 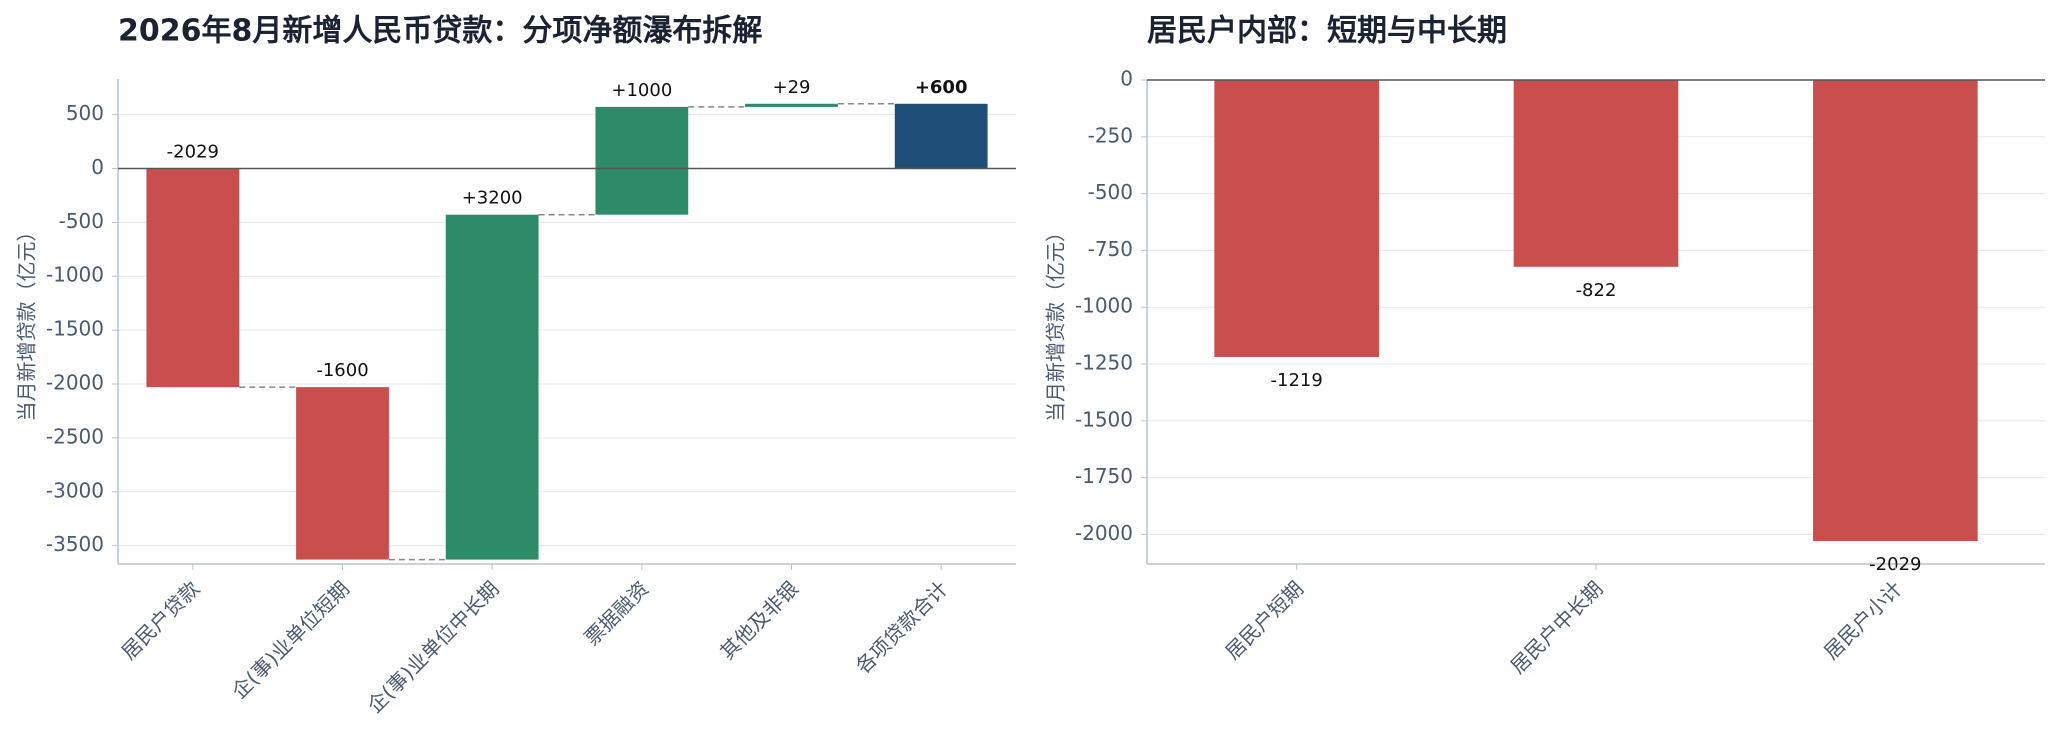 What do you see at coordinates (759, 620) in the screenshot?
I see `x-tick-label: 其他及非银` at bounding box center [759, 620].